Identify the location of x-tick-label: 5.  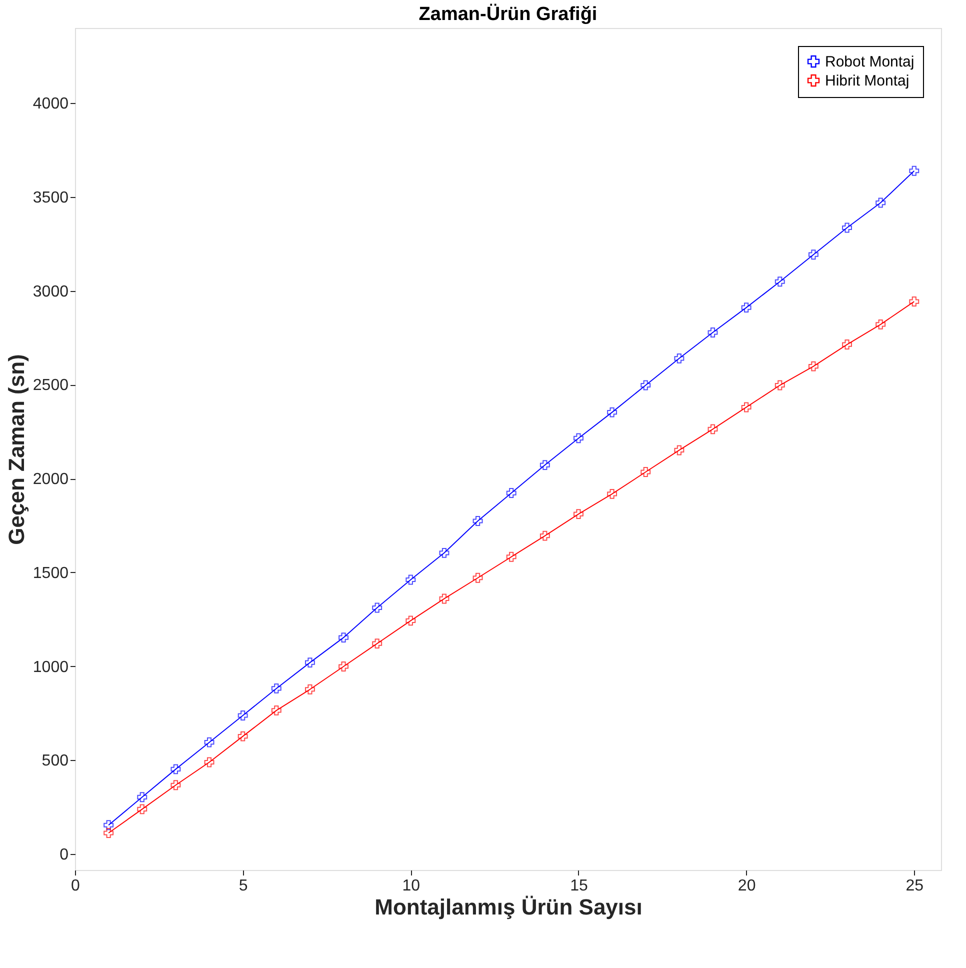
(243, 886).